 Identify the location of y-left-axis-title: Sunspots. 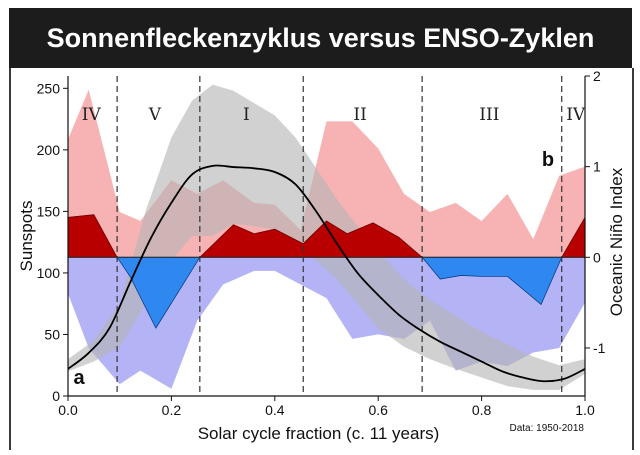
(26, 236).